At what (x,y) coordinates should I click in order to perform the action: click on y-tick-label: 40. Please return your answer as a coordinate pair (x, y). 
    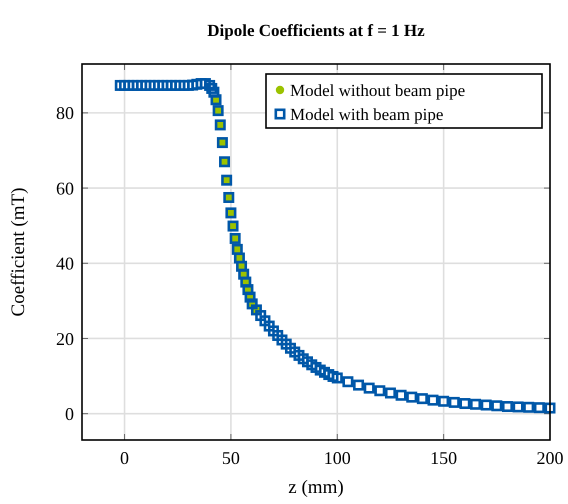
    Looking at the image, I should click on (65, 264).